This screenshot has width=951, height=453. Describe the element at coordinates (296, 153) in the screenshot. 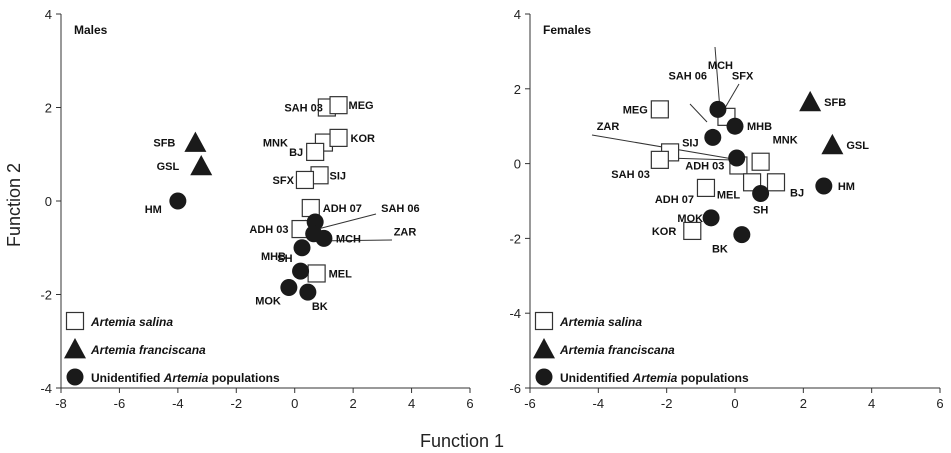

I see `point-label: BJ` at that location.